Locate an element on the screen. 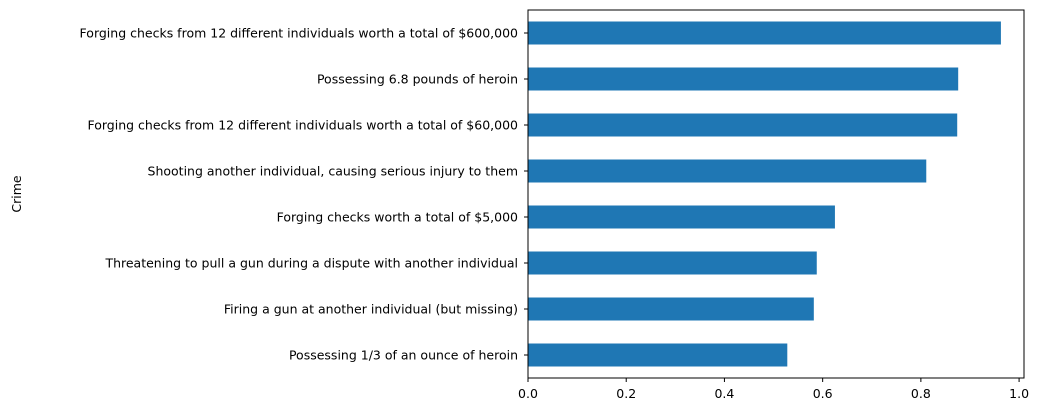  x-tick-label-0: 0.0 is located at coordinates (528, 393).